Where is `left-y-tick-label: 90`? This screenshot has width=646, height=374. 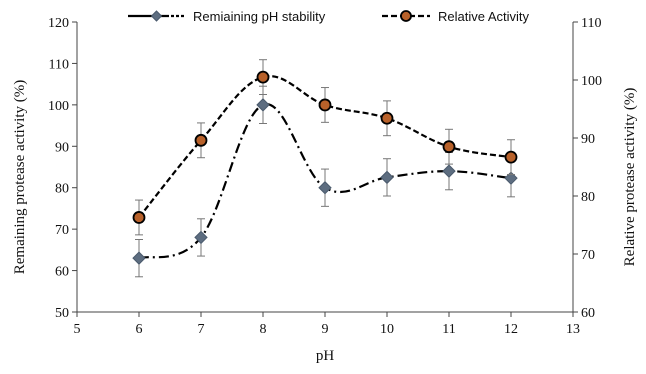 left-y-tick-label: 90 is located at coordinates (62, 147).